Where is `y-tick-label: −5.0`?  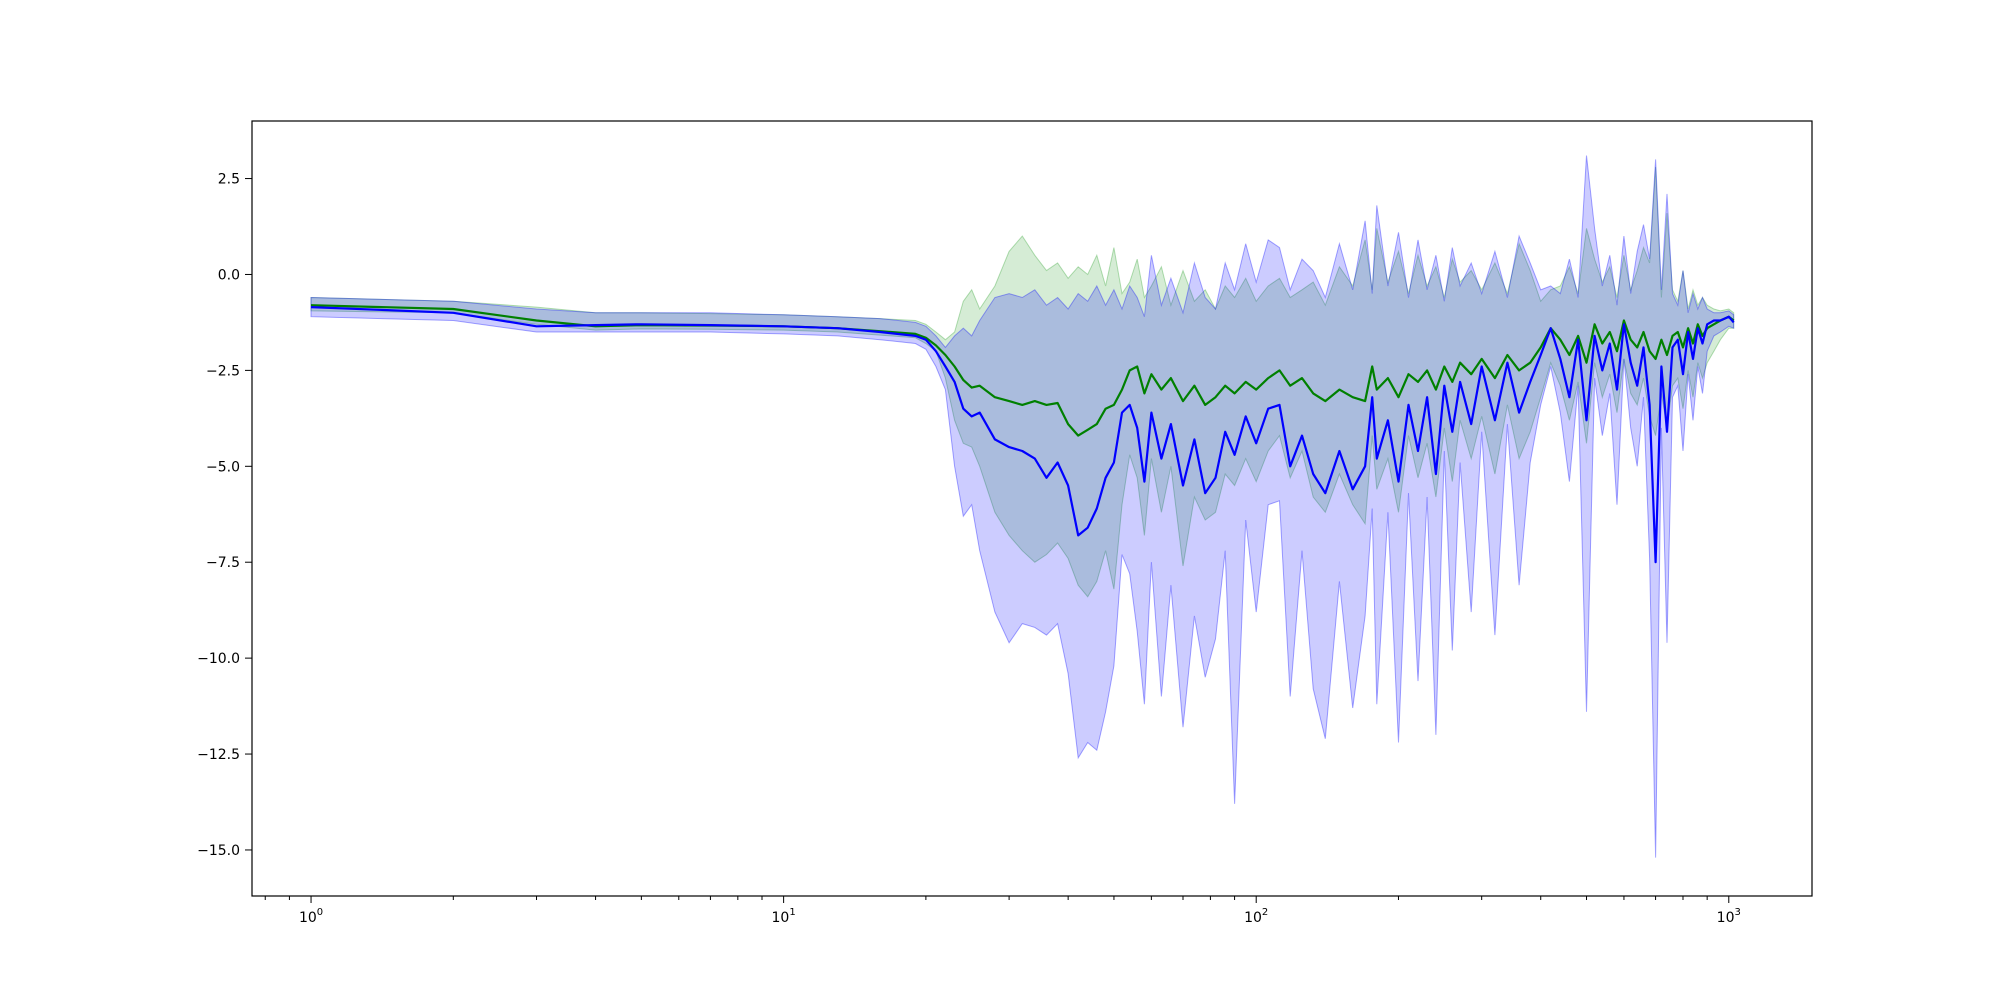 y-tick-label: −5.0 is located at coordinates (223, 467).